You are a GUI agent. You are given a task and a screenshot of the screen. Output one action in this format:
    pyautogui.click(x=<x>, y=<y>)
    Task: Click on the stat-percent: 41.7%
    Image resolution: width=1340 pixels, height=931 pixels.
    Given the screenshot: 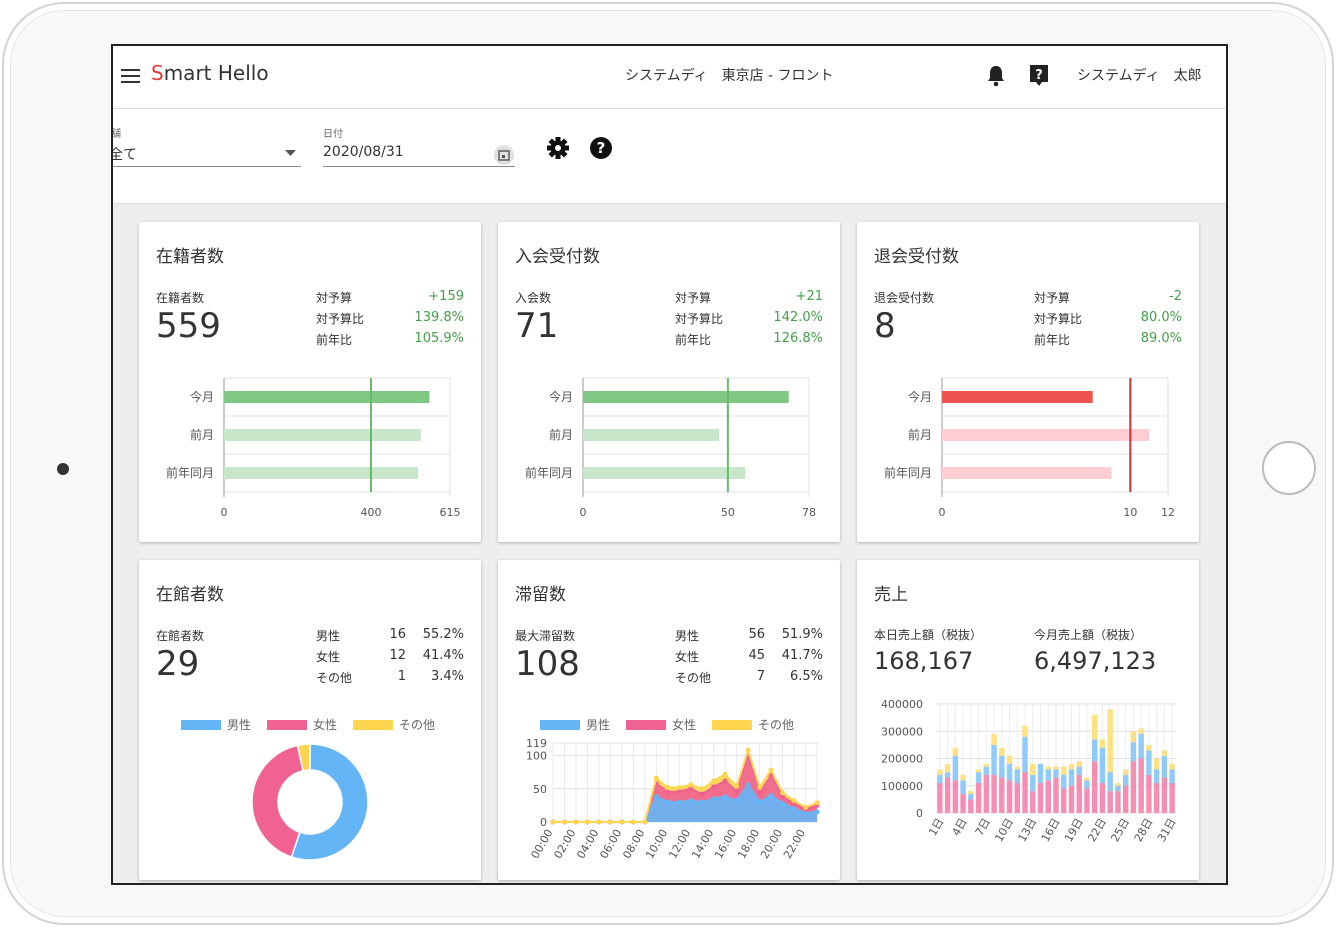 What is the action you would take?
    pyautogui.click(x=802, y=655)
    